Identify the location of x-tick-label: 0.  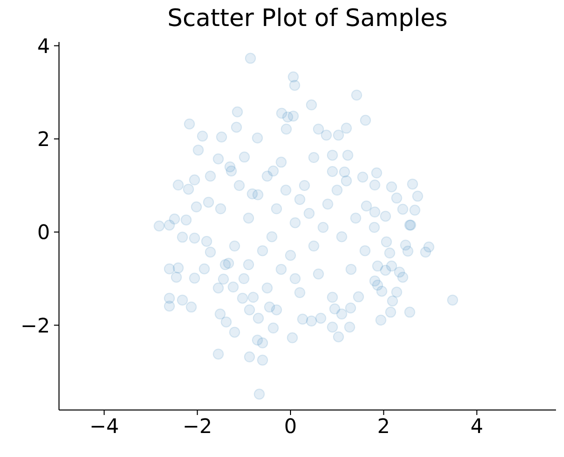
(290, 426).